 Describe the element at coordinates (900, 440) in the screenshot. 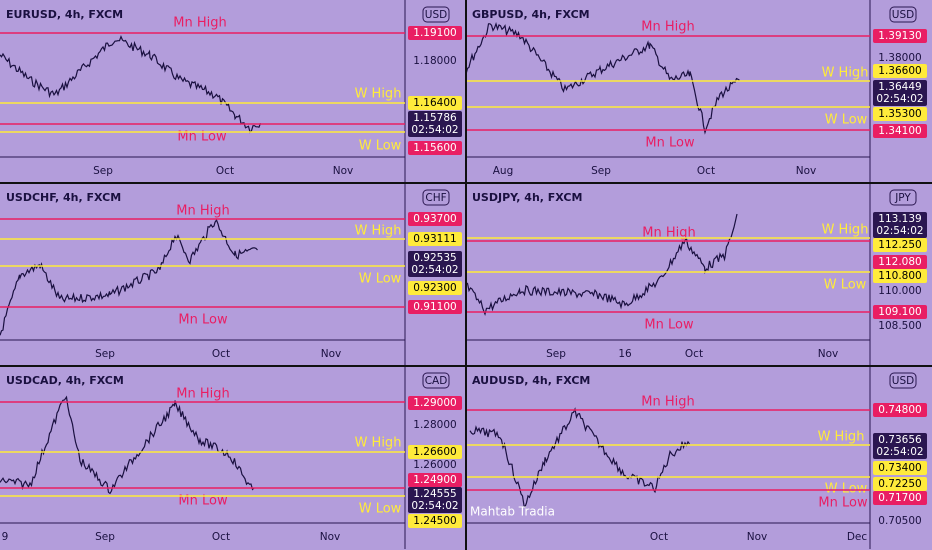

I see `current-price: 0.73656` at that location.